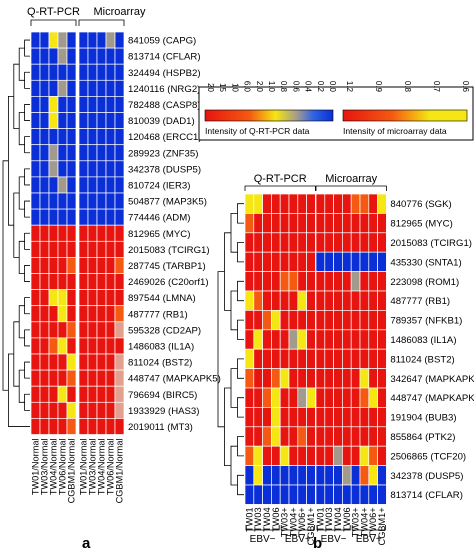  Describe the element at coordinates (421, 224) in the screenshot. I see `panel-b-row-label: 812965 (MYC)` at that location.